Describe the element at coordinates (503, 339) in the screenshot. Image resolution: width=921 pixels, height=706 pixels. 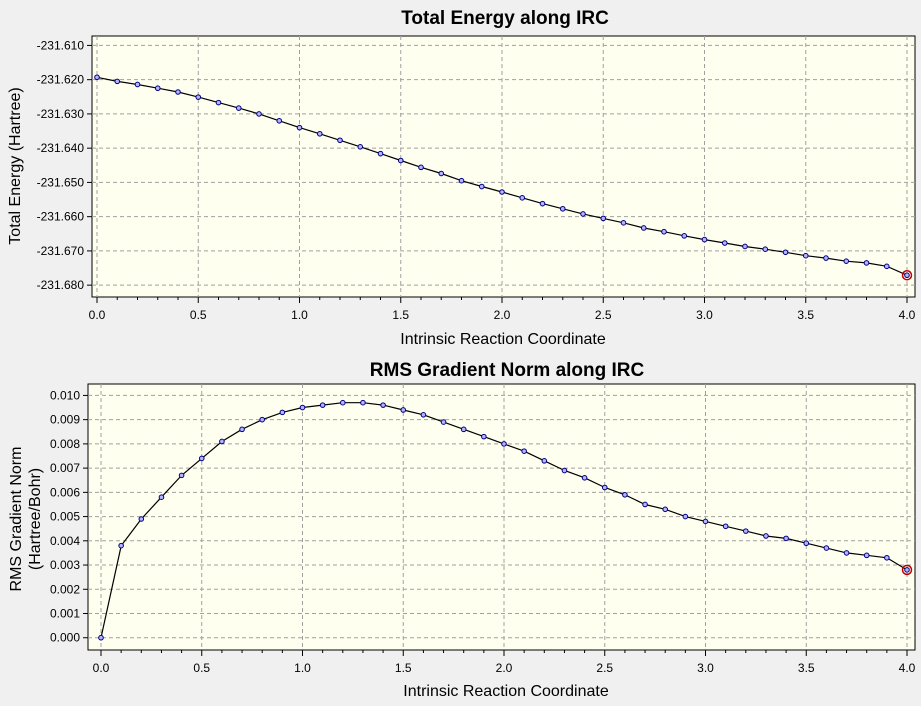
I see `energy-x-axis-label: Intrinsic Reaction Coordinate` at that location.